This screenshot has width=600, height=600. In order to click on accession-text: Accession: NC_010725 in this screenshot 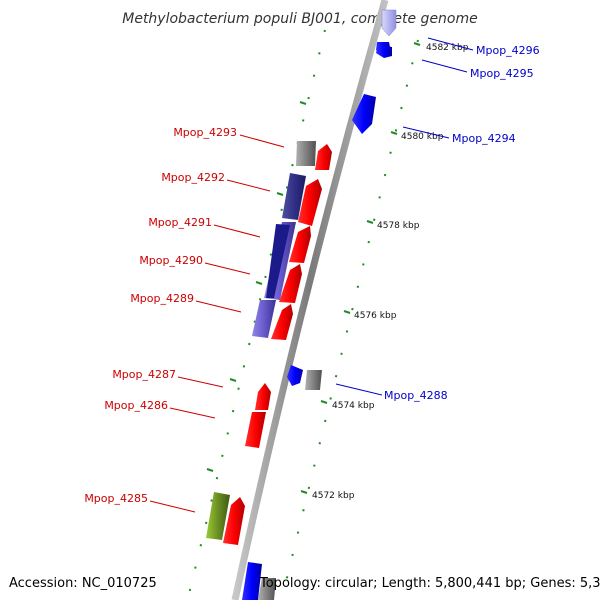, I will do `click(83, 583)`.